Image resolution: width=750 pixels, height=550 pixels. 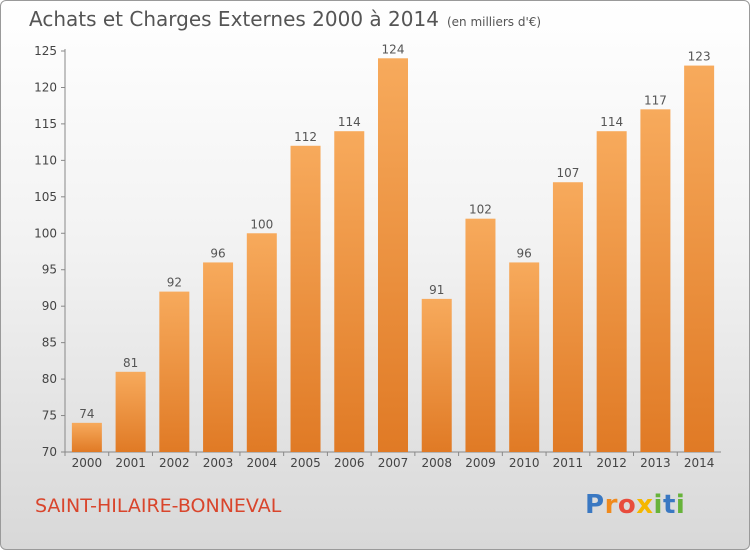 What do you see at coordinates (262, 463) in the screenshot?
I see `x-tick-label: 2004` at bounding box center [262, 463].